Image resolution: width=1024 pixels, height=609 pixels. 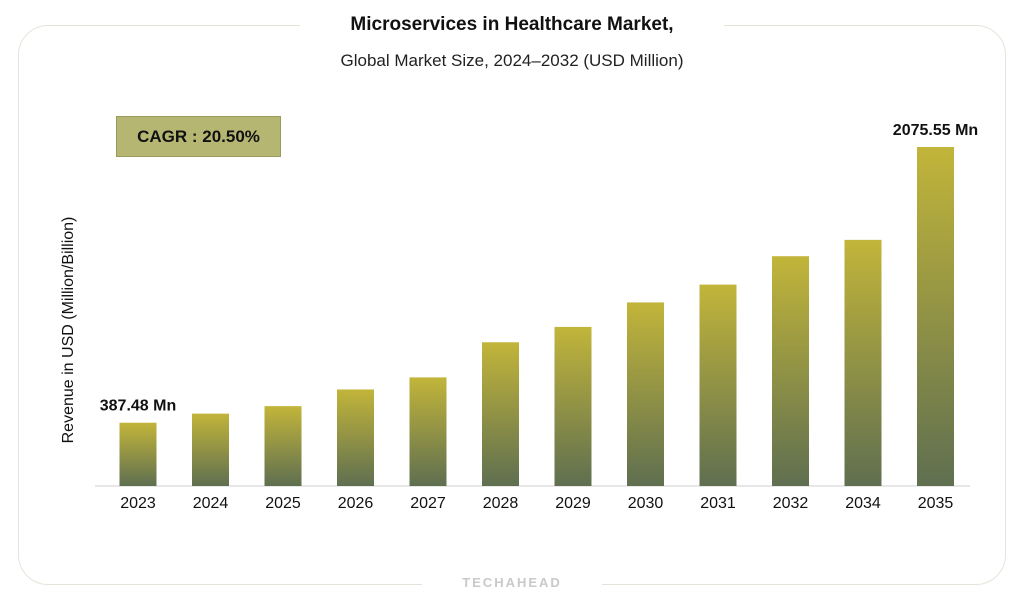 What do you see at coordinates (935, 130) in the screenshot?
I see `data-label-2035: 2075.55 Mn` at bounding box center [935, 130].